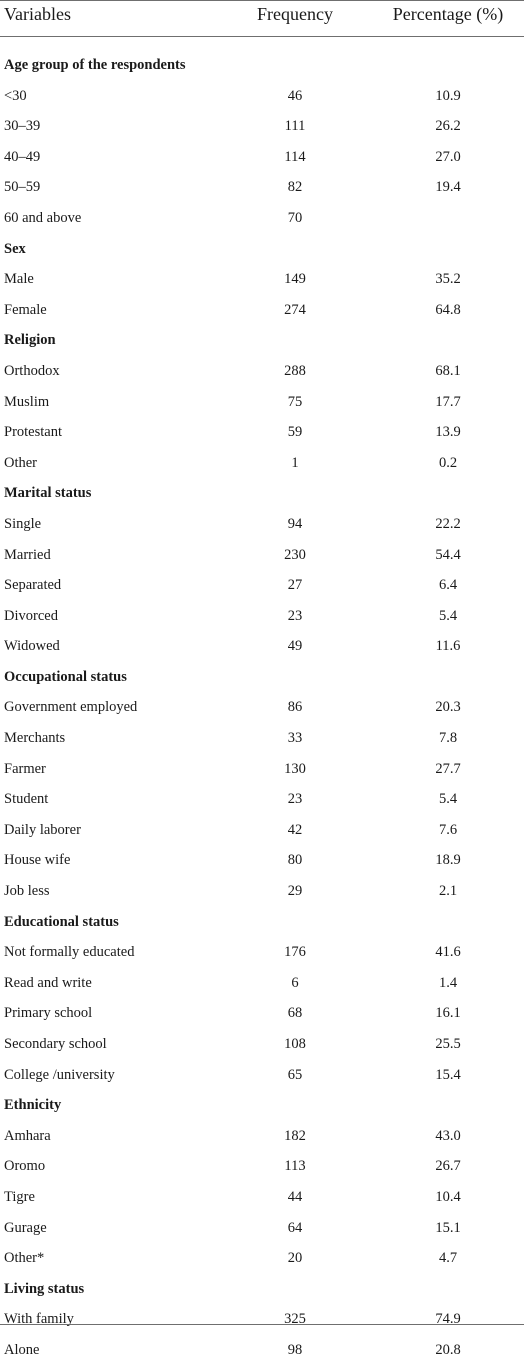 This screenshot has width=524, height=1364. Describe the element at coordinates (31, 615) in the screenshot. I see `row-label: Divorced` at that location.